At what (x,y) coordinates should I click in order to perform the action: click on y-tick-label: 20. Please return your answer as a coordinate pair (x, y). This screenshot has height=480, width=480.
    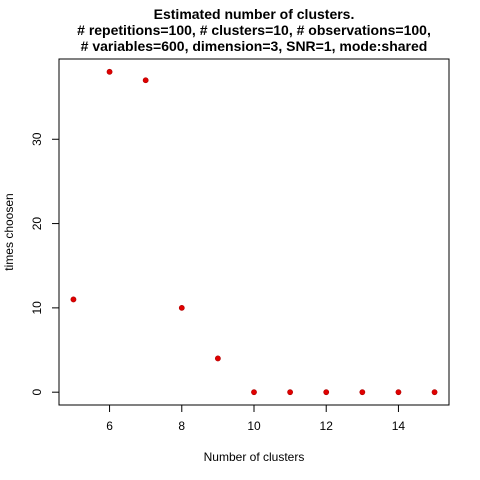
    Looking at the image, I should click on (37, 224).